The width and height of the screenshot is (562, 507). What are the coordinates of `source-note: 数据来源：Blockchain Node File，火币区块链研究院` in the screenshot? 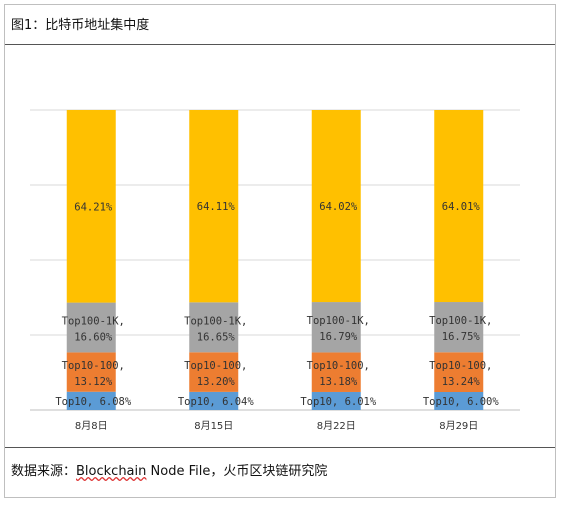 It's located at (169, 469).